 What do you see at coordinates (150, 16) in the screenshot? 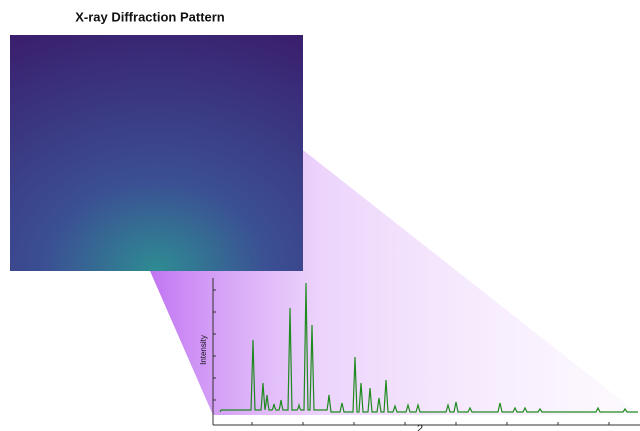
I see `title: X-ray Diffraction Pattern` at bounding box center [150, 16].